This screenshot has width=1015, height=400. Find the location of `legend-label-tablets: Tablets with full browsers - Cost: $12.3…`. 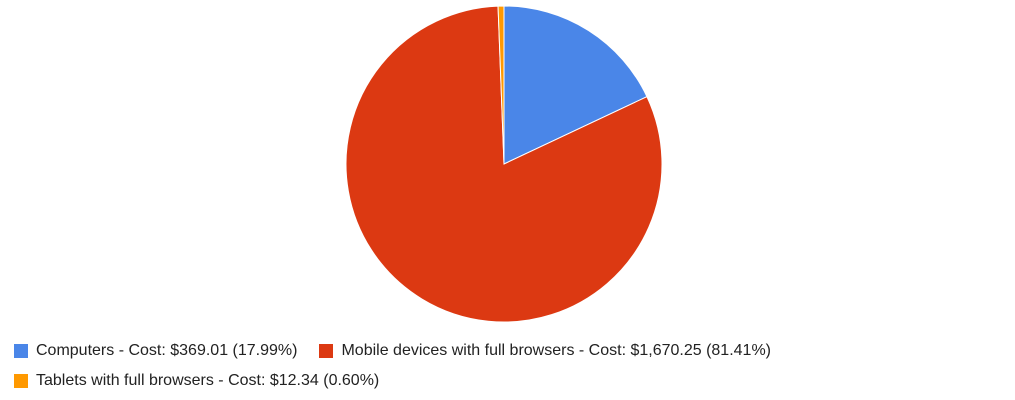

legend-label-tablets: Tablets with full browsers - Cost: $12.3… is located at coordinates (208, 380).